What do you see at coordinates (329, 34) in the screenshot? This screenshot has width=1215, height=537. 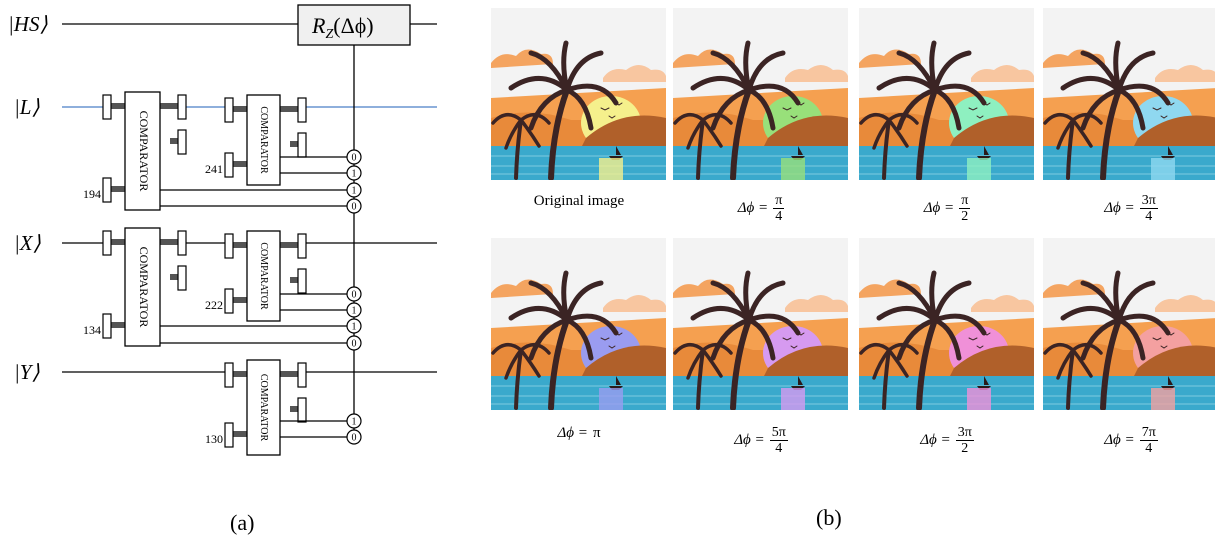 I see `gate-sub: Z` at bounding box center [329, 34].